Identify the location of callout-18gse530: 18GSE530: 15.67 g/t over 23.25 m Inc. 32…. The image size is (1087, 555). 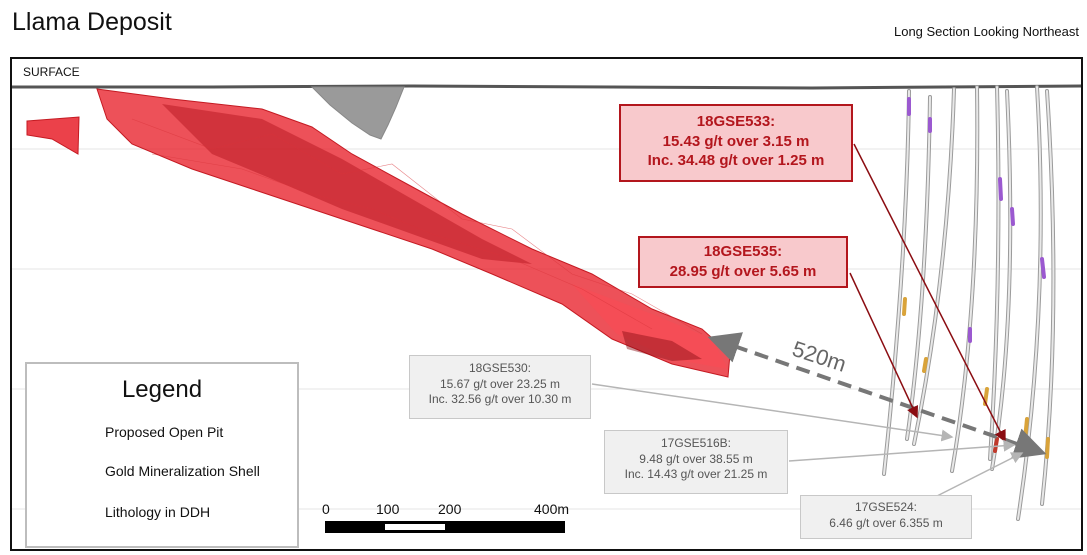
(500, 387).